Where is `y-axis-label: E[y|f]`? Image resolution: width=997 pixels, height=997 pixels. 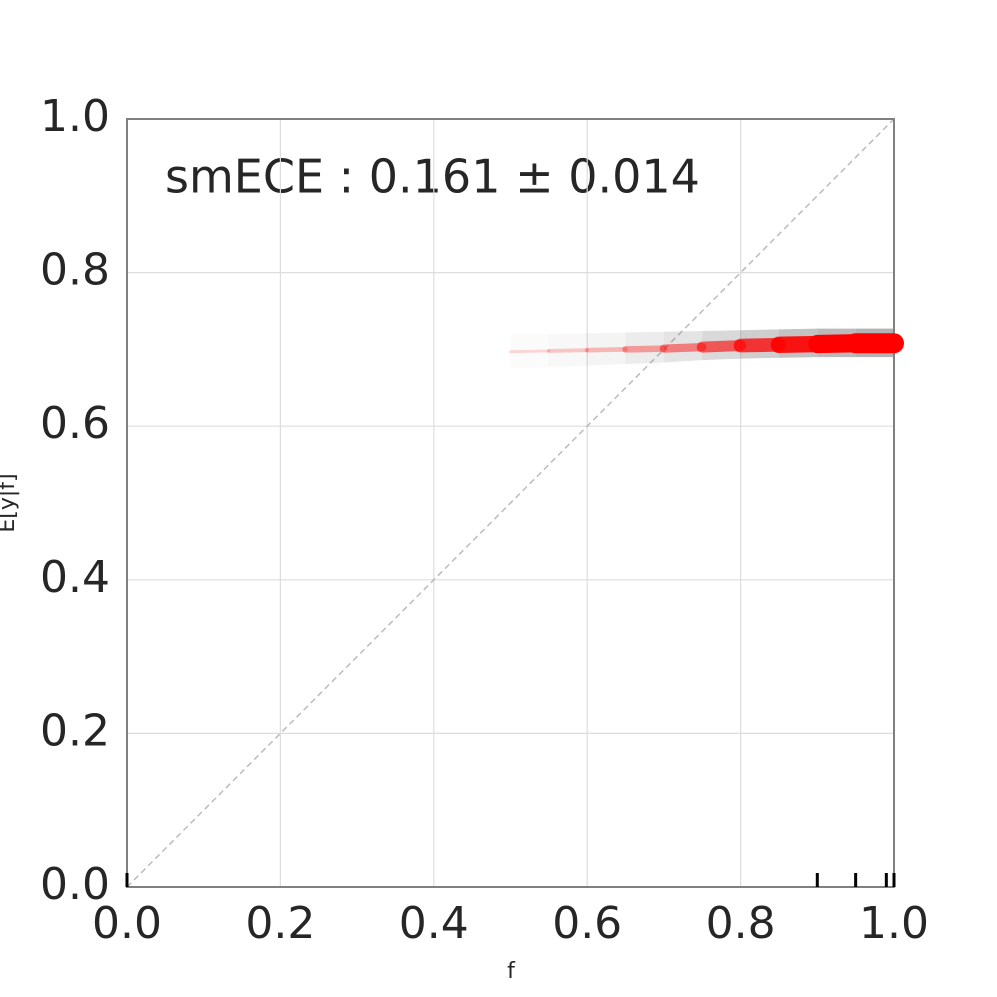
y-axis-label: E[y|f] is located at coordinates (10, 502).